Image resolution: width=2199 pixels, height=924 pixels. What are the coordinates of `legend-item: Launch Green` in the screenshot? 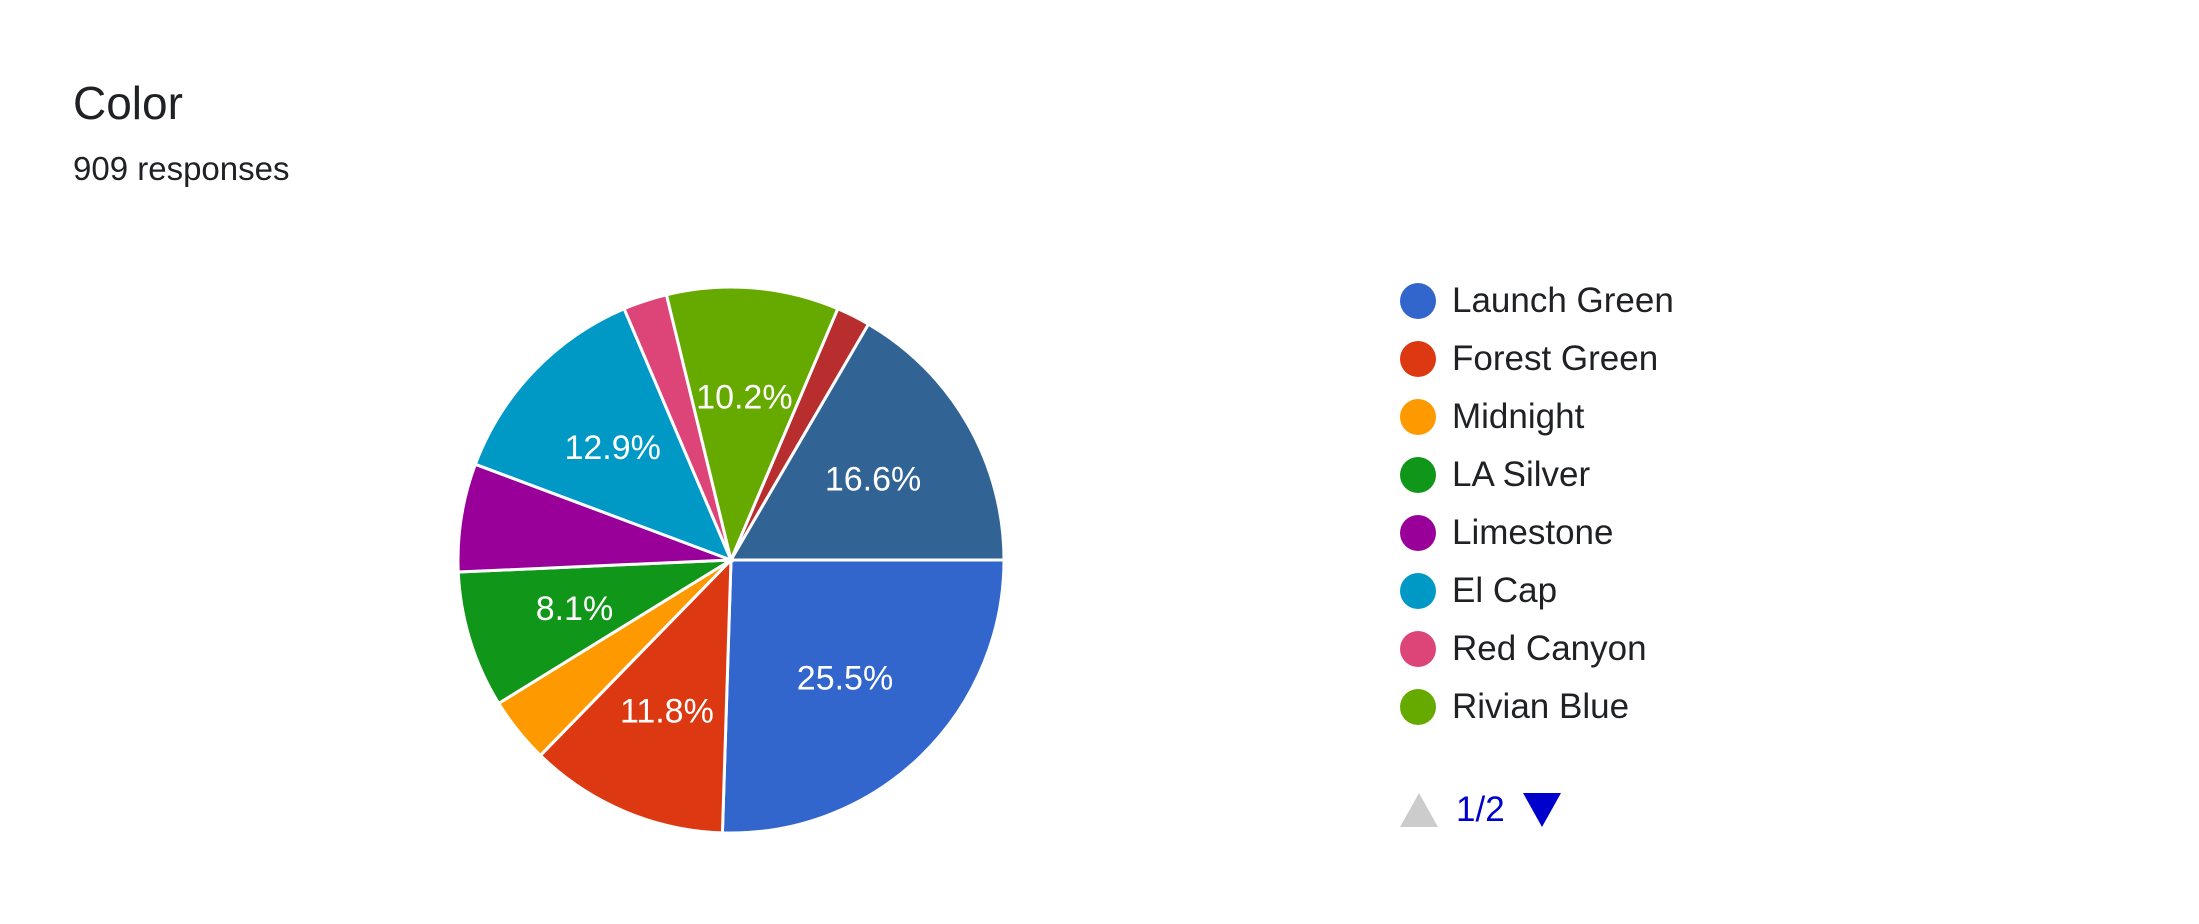 It's located at (1537, 301).